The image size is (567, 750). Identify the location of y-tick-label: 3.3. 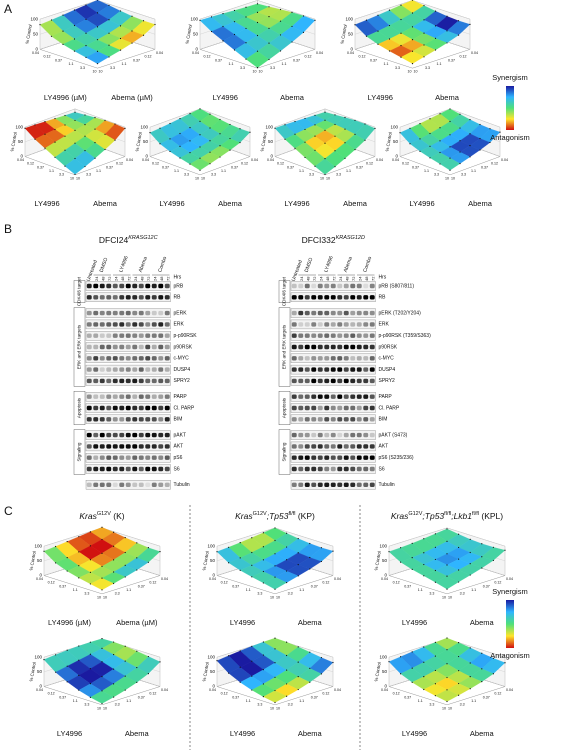
(117, 705).